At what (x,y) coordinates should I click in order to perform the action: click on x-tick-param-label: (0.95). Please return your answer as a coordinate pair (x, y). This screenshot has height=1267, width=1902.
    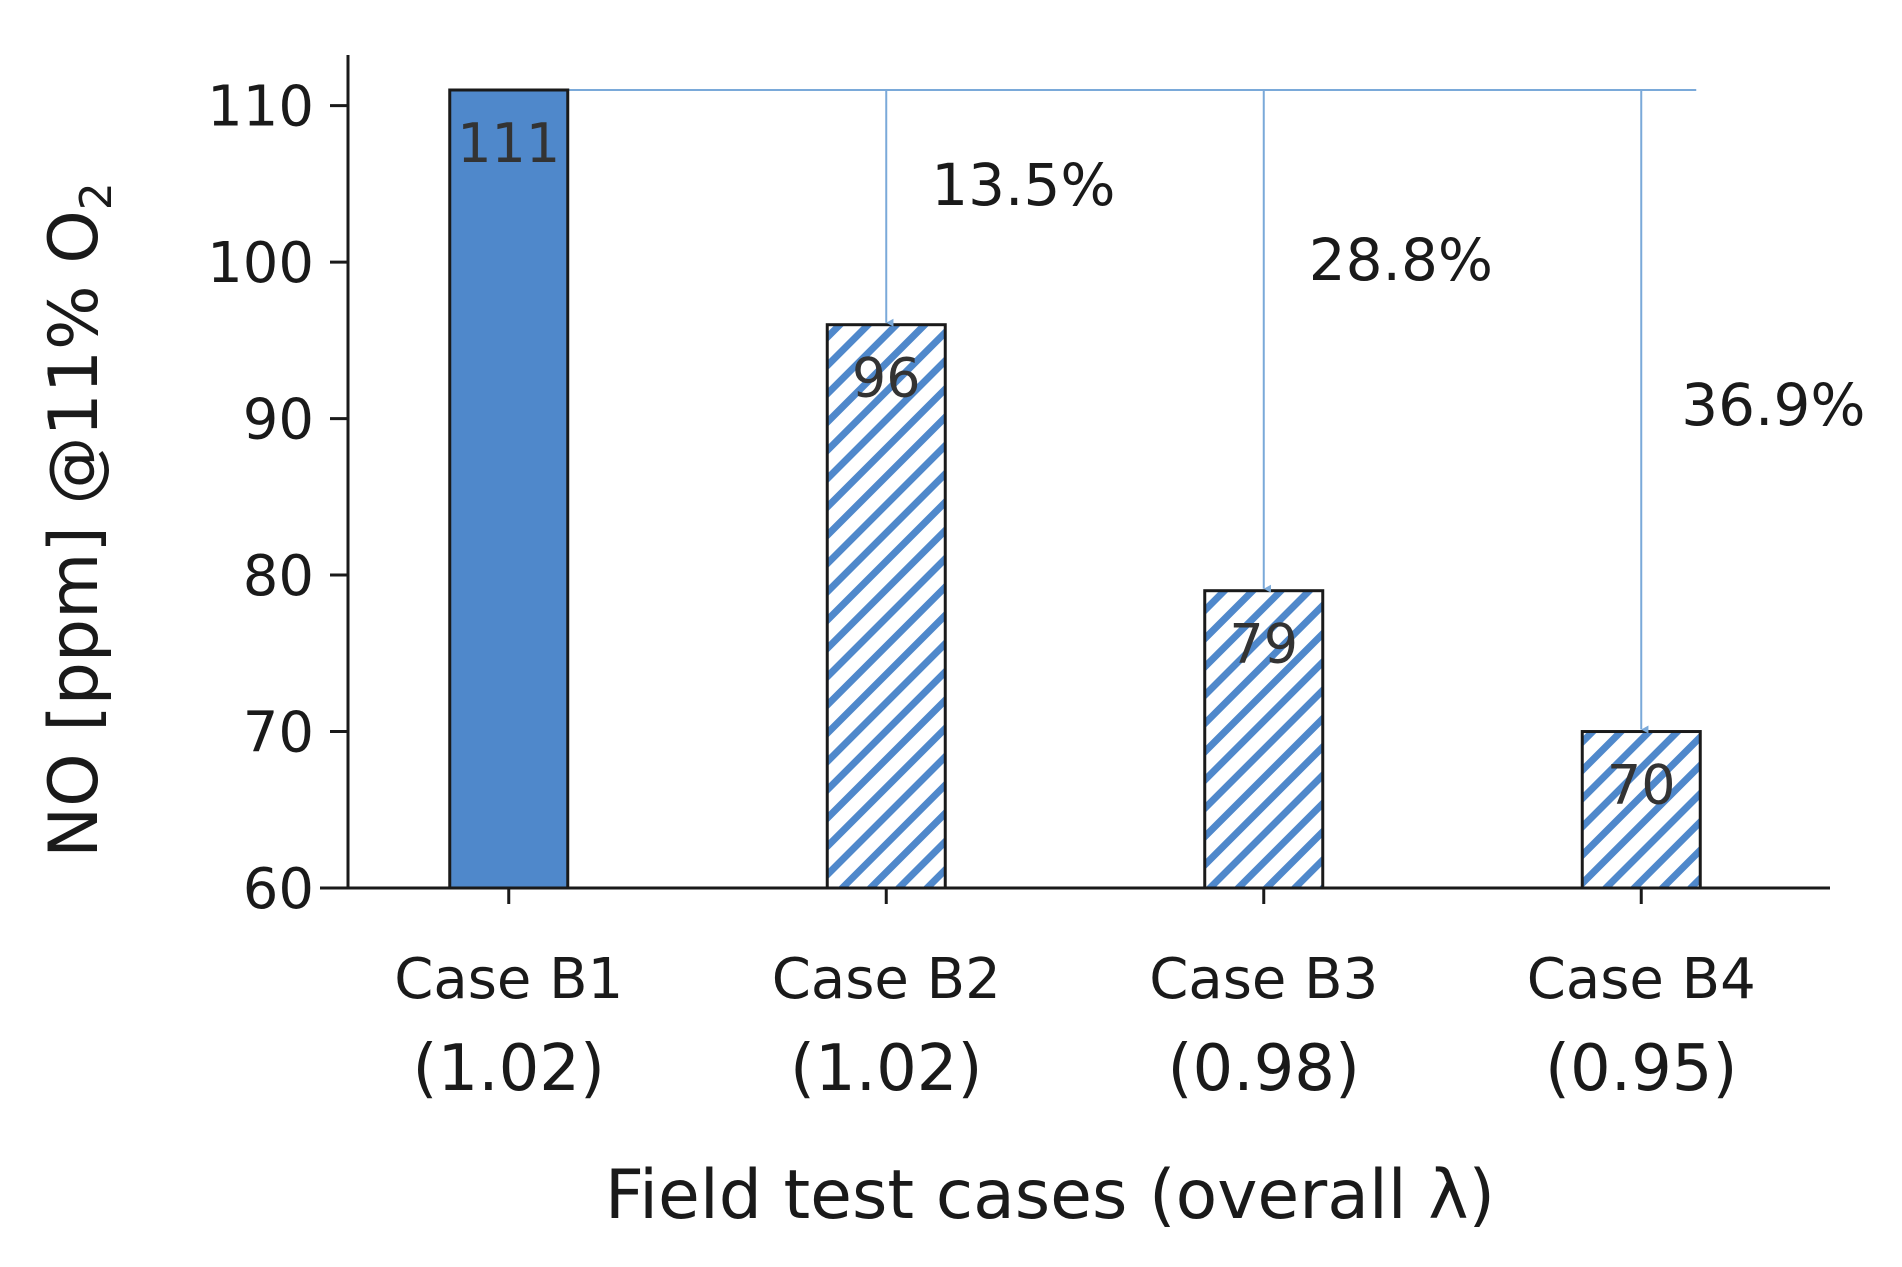
    Looking at the image, I should click on (1641, 1069).